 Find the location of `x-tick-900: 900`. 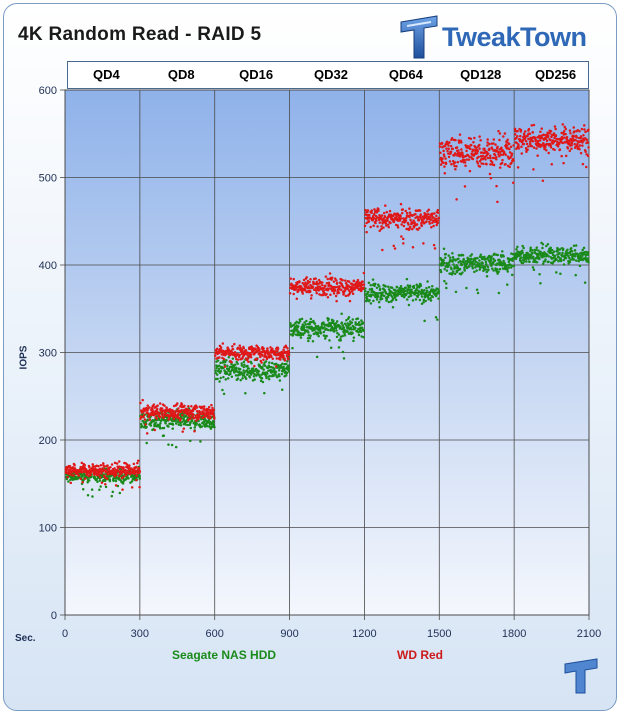

x-tick-900: 900 is located at coordinates (289, 634).